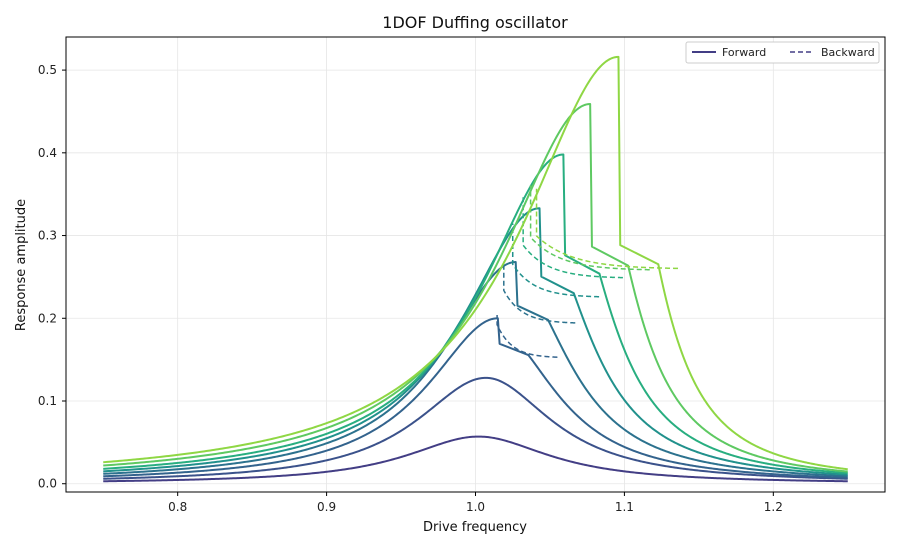 The height and width of the screenshot is (550, 900). I want to click on x-tick-label: 1.0, so click(475, 507).